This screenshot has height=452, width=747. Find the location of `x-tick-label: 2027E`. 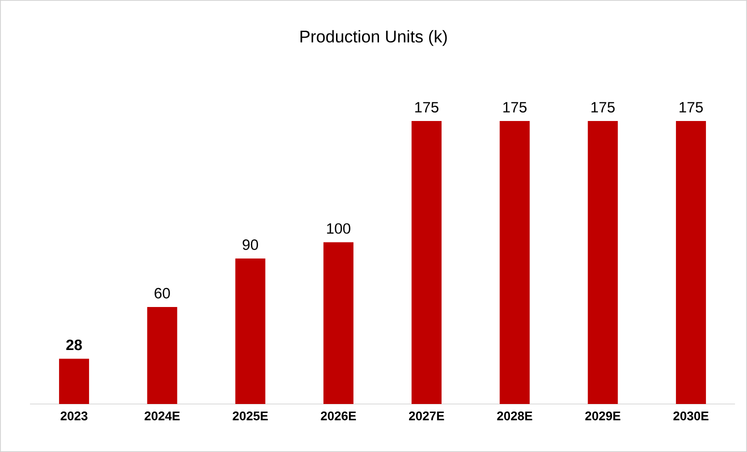

x-tick-label: 2027E is located at coordinates (426, 416).